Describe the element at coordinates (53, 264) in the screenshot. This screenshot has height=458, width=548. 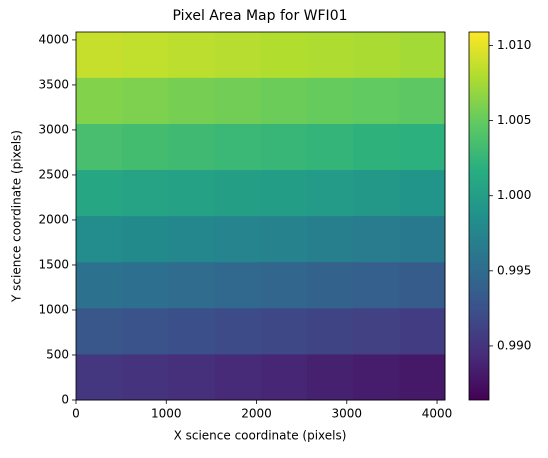
I see `y-tick-label: 1500` at that location.